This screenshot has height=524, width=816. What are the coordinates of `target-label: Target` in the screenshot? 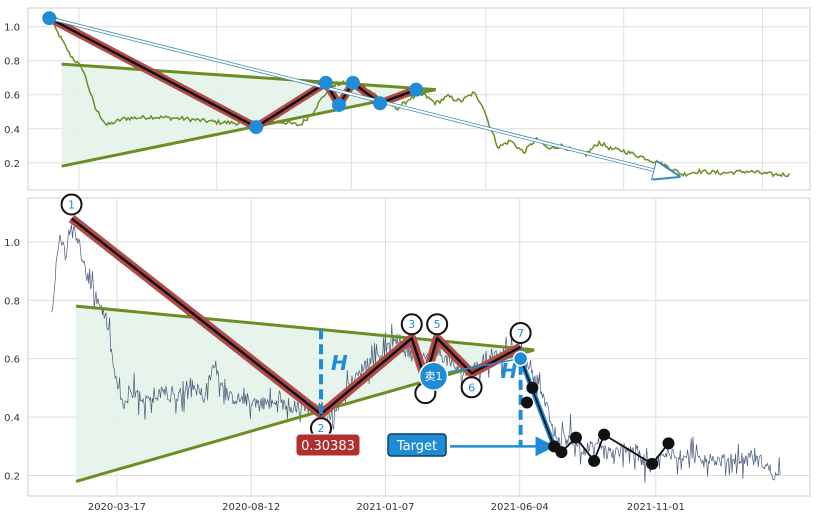 It's located at (416, 446).